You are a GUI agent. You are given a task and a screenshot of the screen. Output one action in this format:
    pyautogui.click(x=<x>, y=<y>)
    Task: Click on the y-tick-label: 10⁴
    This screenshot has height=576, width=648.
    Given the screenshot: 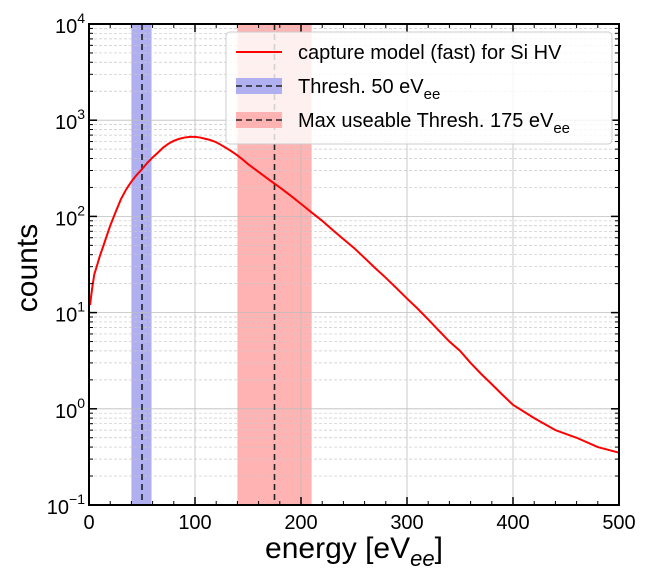 What is the action you would take?
    pyautogui.click(x=70, y=24)
    